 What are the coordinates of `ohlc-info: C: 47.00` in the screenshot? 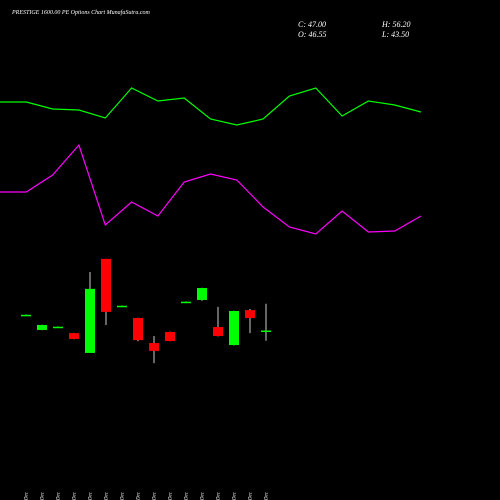 It's located at (312, 24).